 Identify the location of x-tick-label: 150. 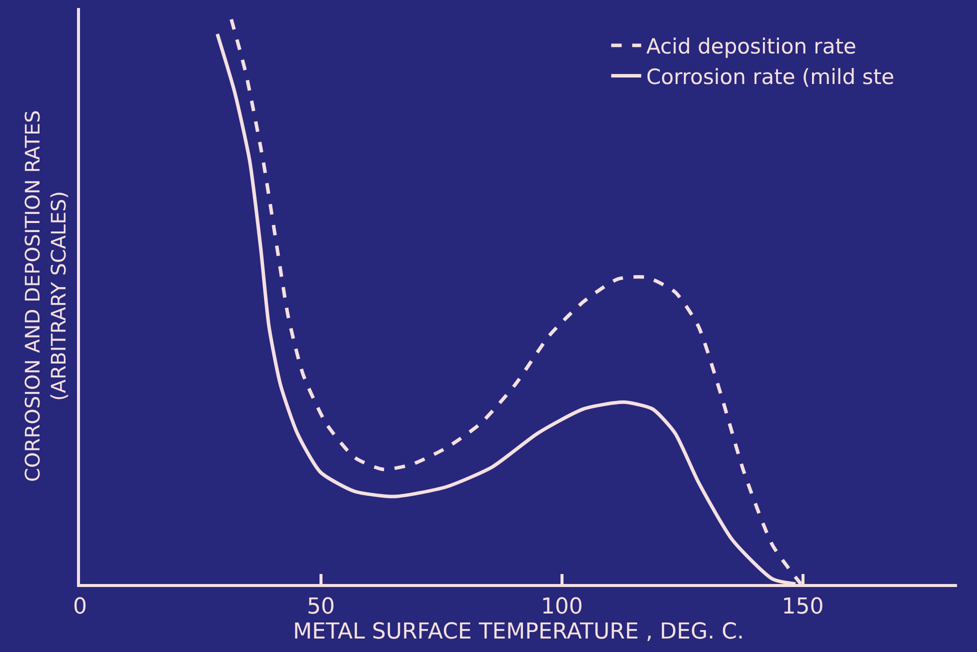
(803, 607).